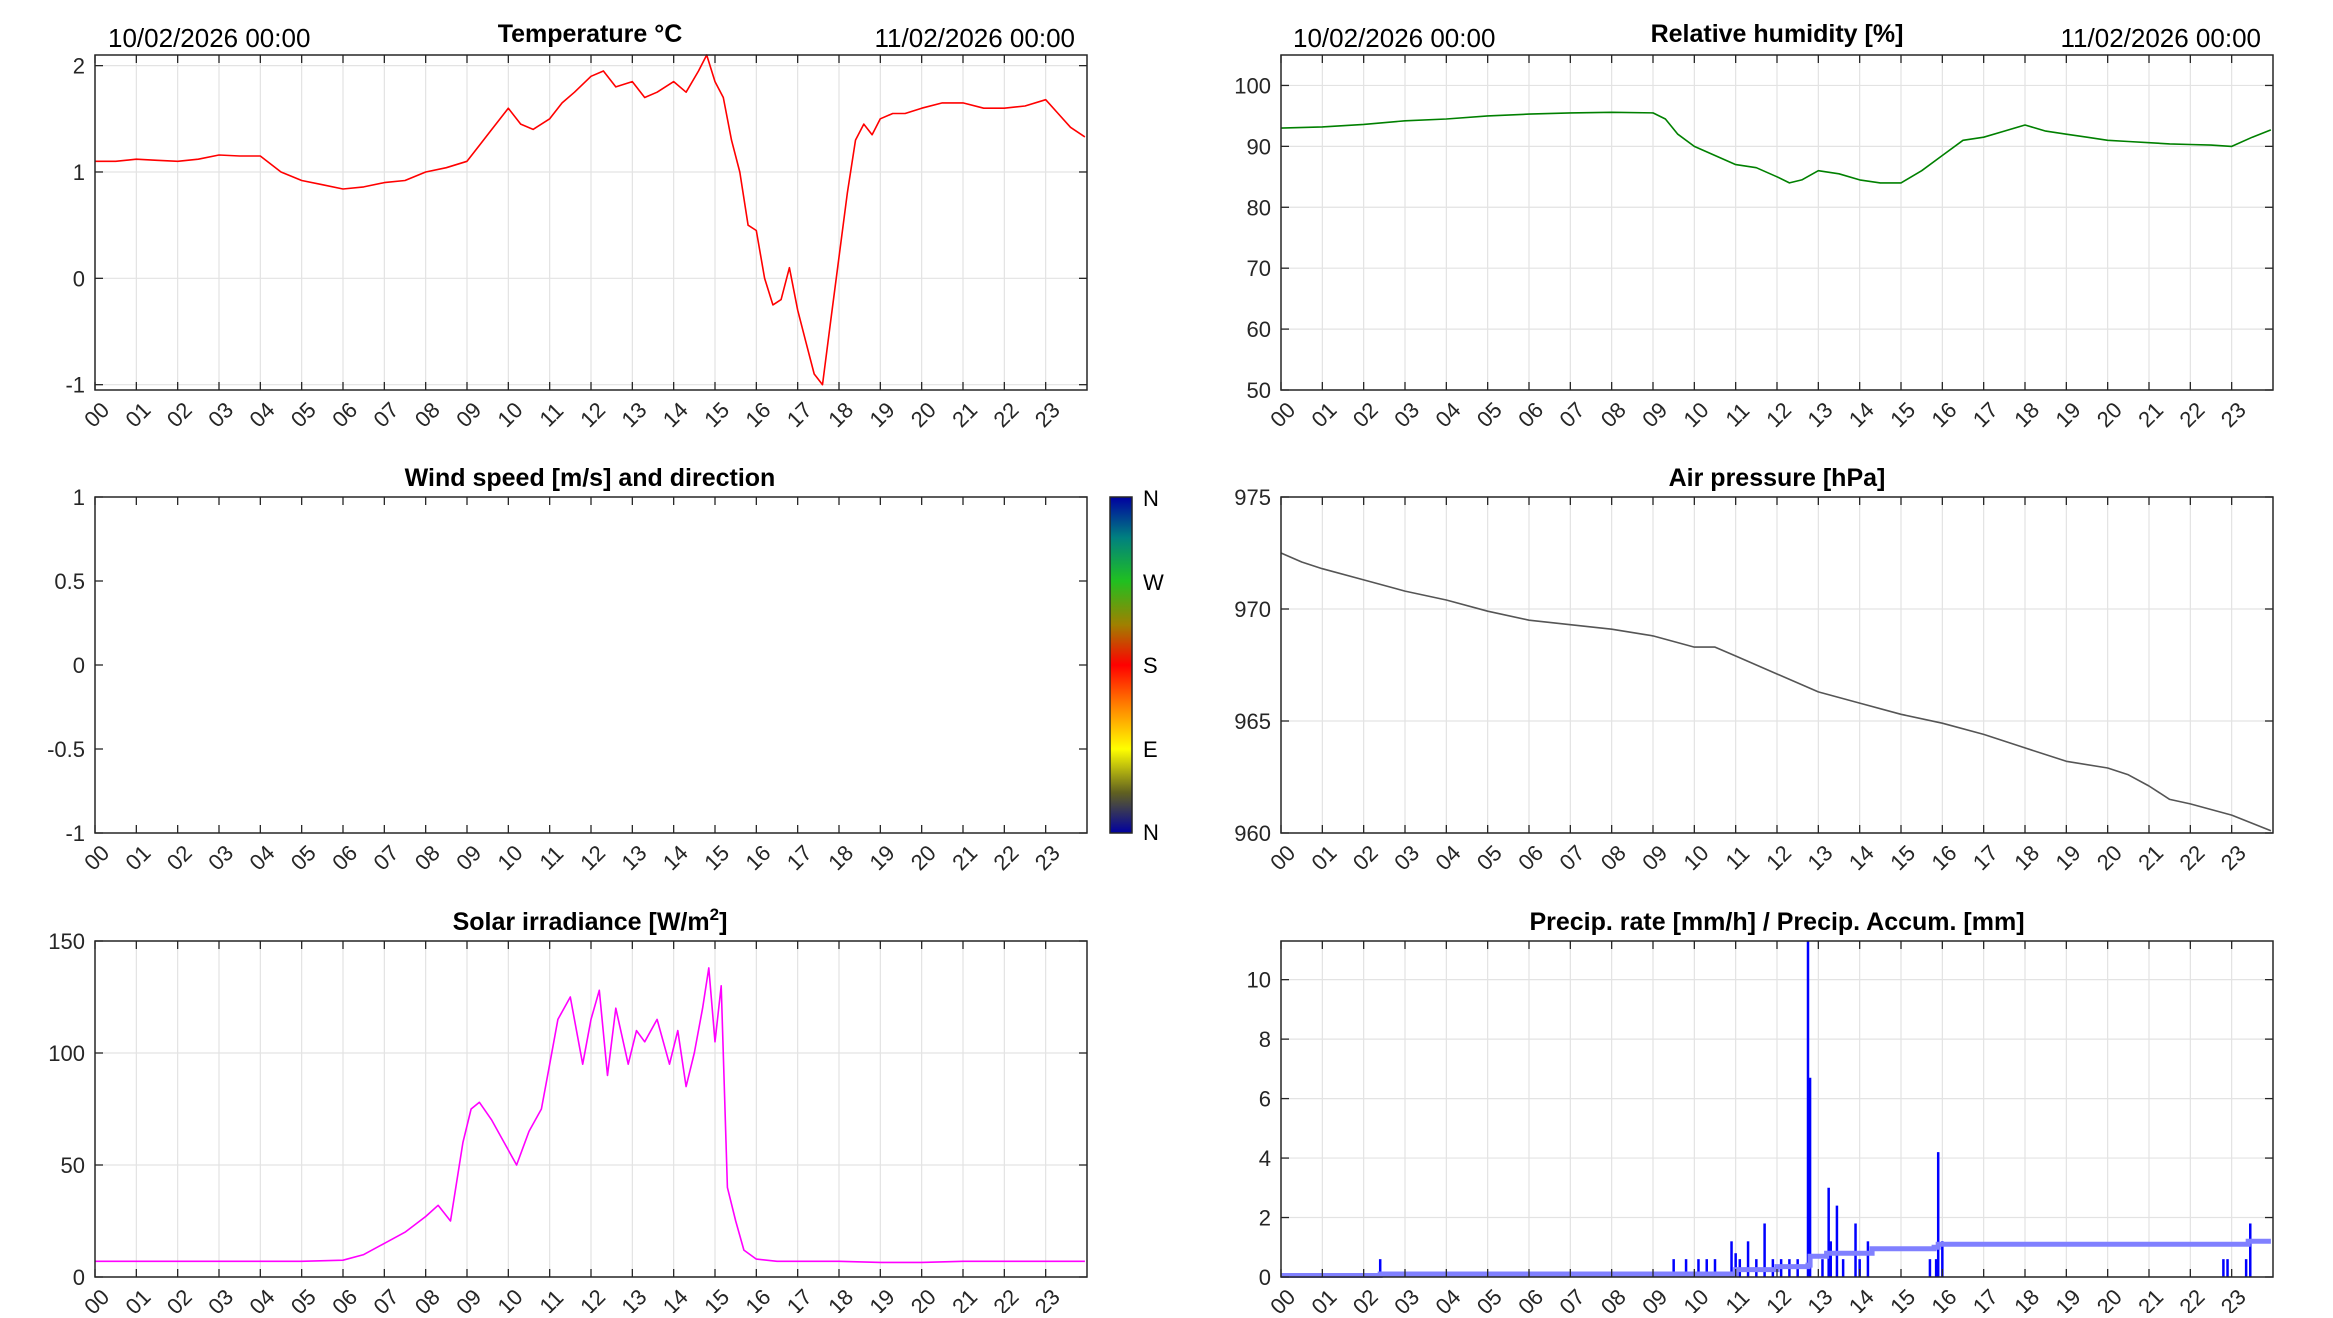 Image resolution: width=2333 pixels, height=1318 pixels. Describe the element at coordinates (79, 497) in the screenshot. I see `y-tick-label: 1` at that location.